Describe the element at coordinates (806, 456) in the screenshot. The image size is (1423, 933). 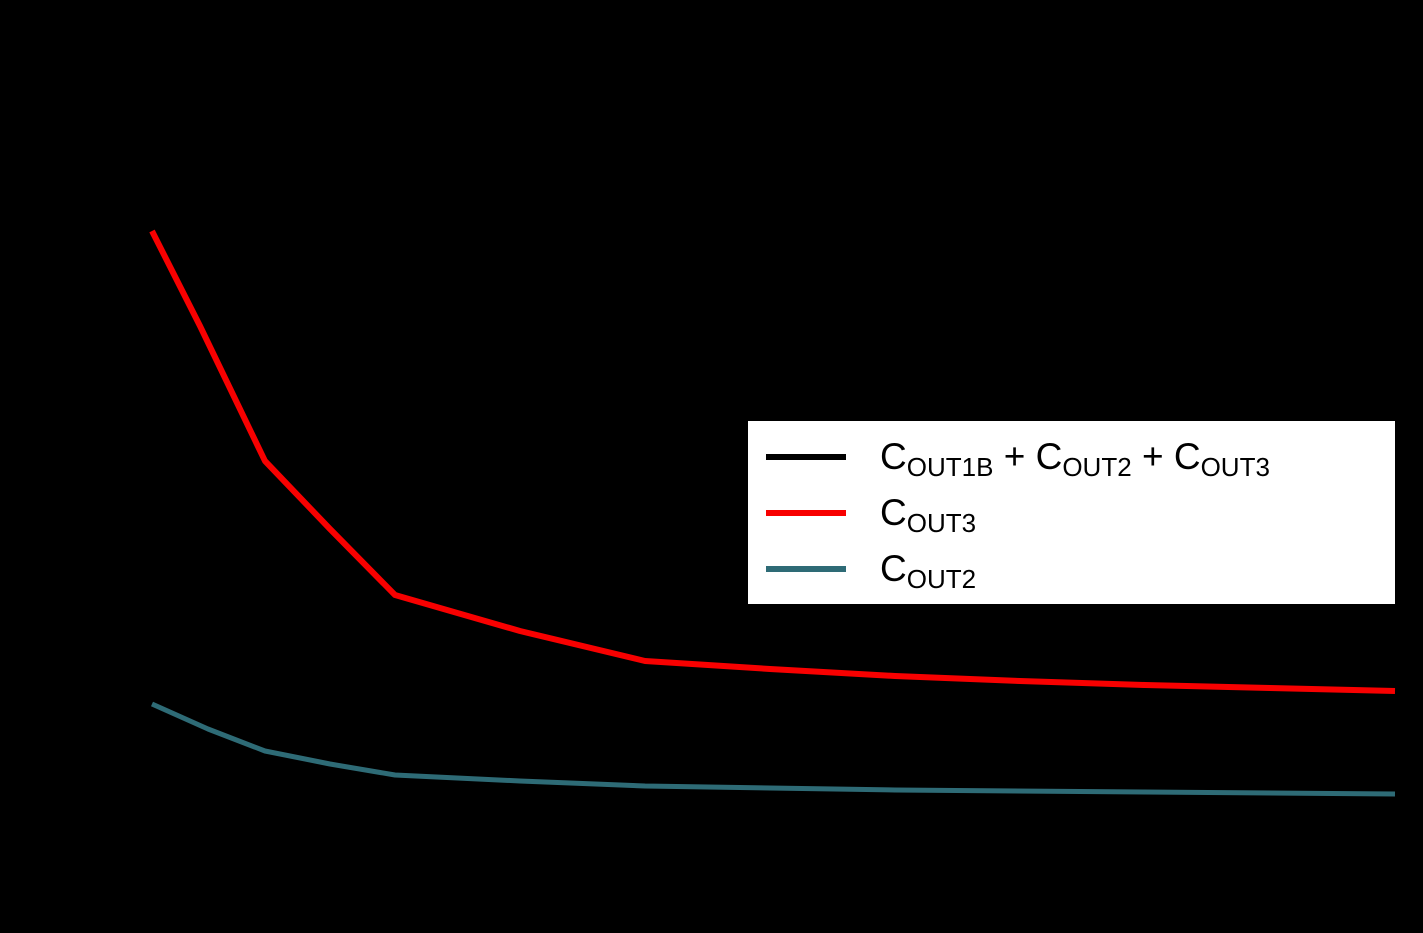
I see `legend-swatch-sum` at that location.